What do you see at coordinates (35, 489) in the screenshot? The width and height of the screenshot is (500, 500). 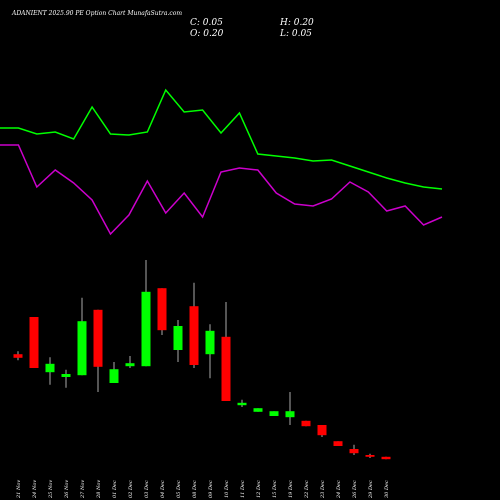 I see `x-tick-label: 24 Nov` at bounding box center [35, 489].